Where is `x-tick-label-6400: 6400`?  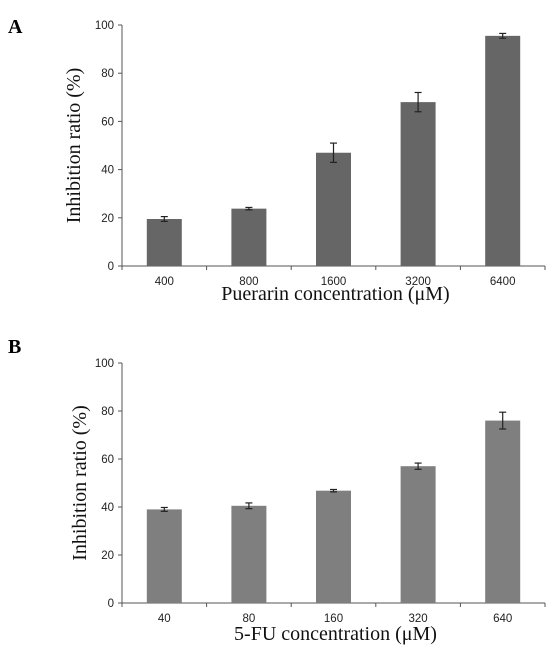
x-tick-label-6400: 6400 is located at coordinates (503, 282).